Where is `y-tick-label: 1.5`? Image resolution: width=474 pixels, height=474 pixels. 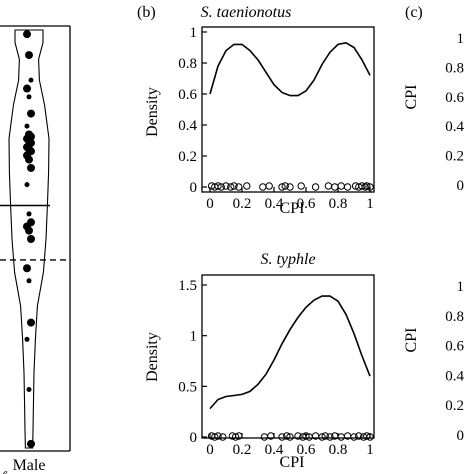 y-tick-label: 1.5 is located at coordinates (187, 286).